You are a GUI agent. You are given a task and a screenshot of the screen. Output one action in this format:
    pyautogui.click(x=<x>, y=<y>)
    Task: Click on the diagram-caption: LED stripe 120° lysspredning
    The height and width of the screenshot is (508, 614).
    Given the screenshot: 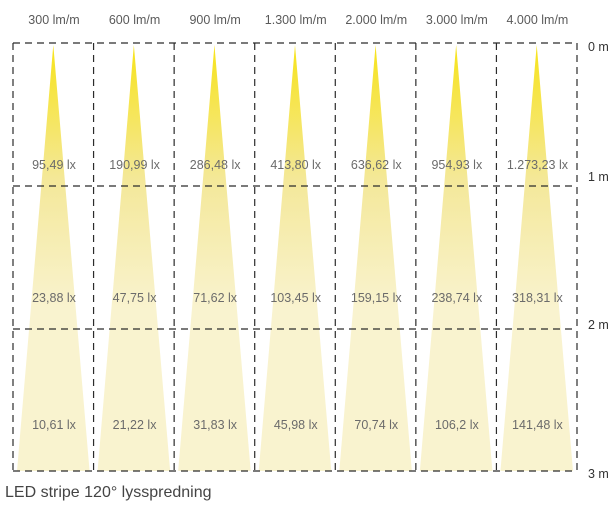 What is the action you would take?
    pyautogui.click(x=108, y=492)
    